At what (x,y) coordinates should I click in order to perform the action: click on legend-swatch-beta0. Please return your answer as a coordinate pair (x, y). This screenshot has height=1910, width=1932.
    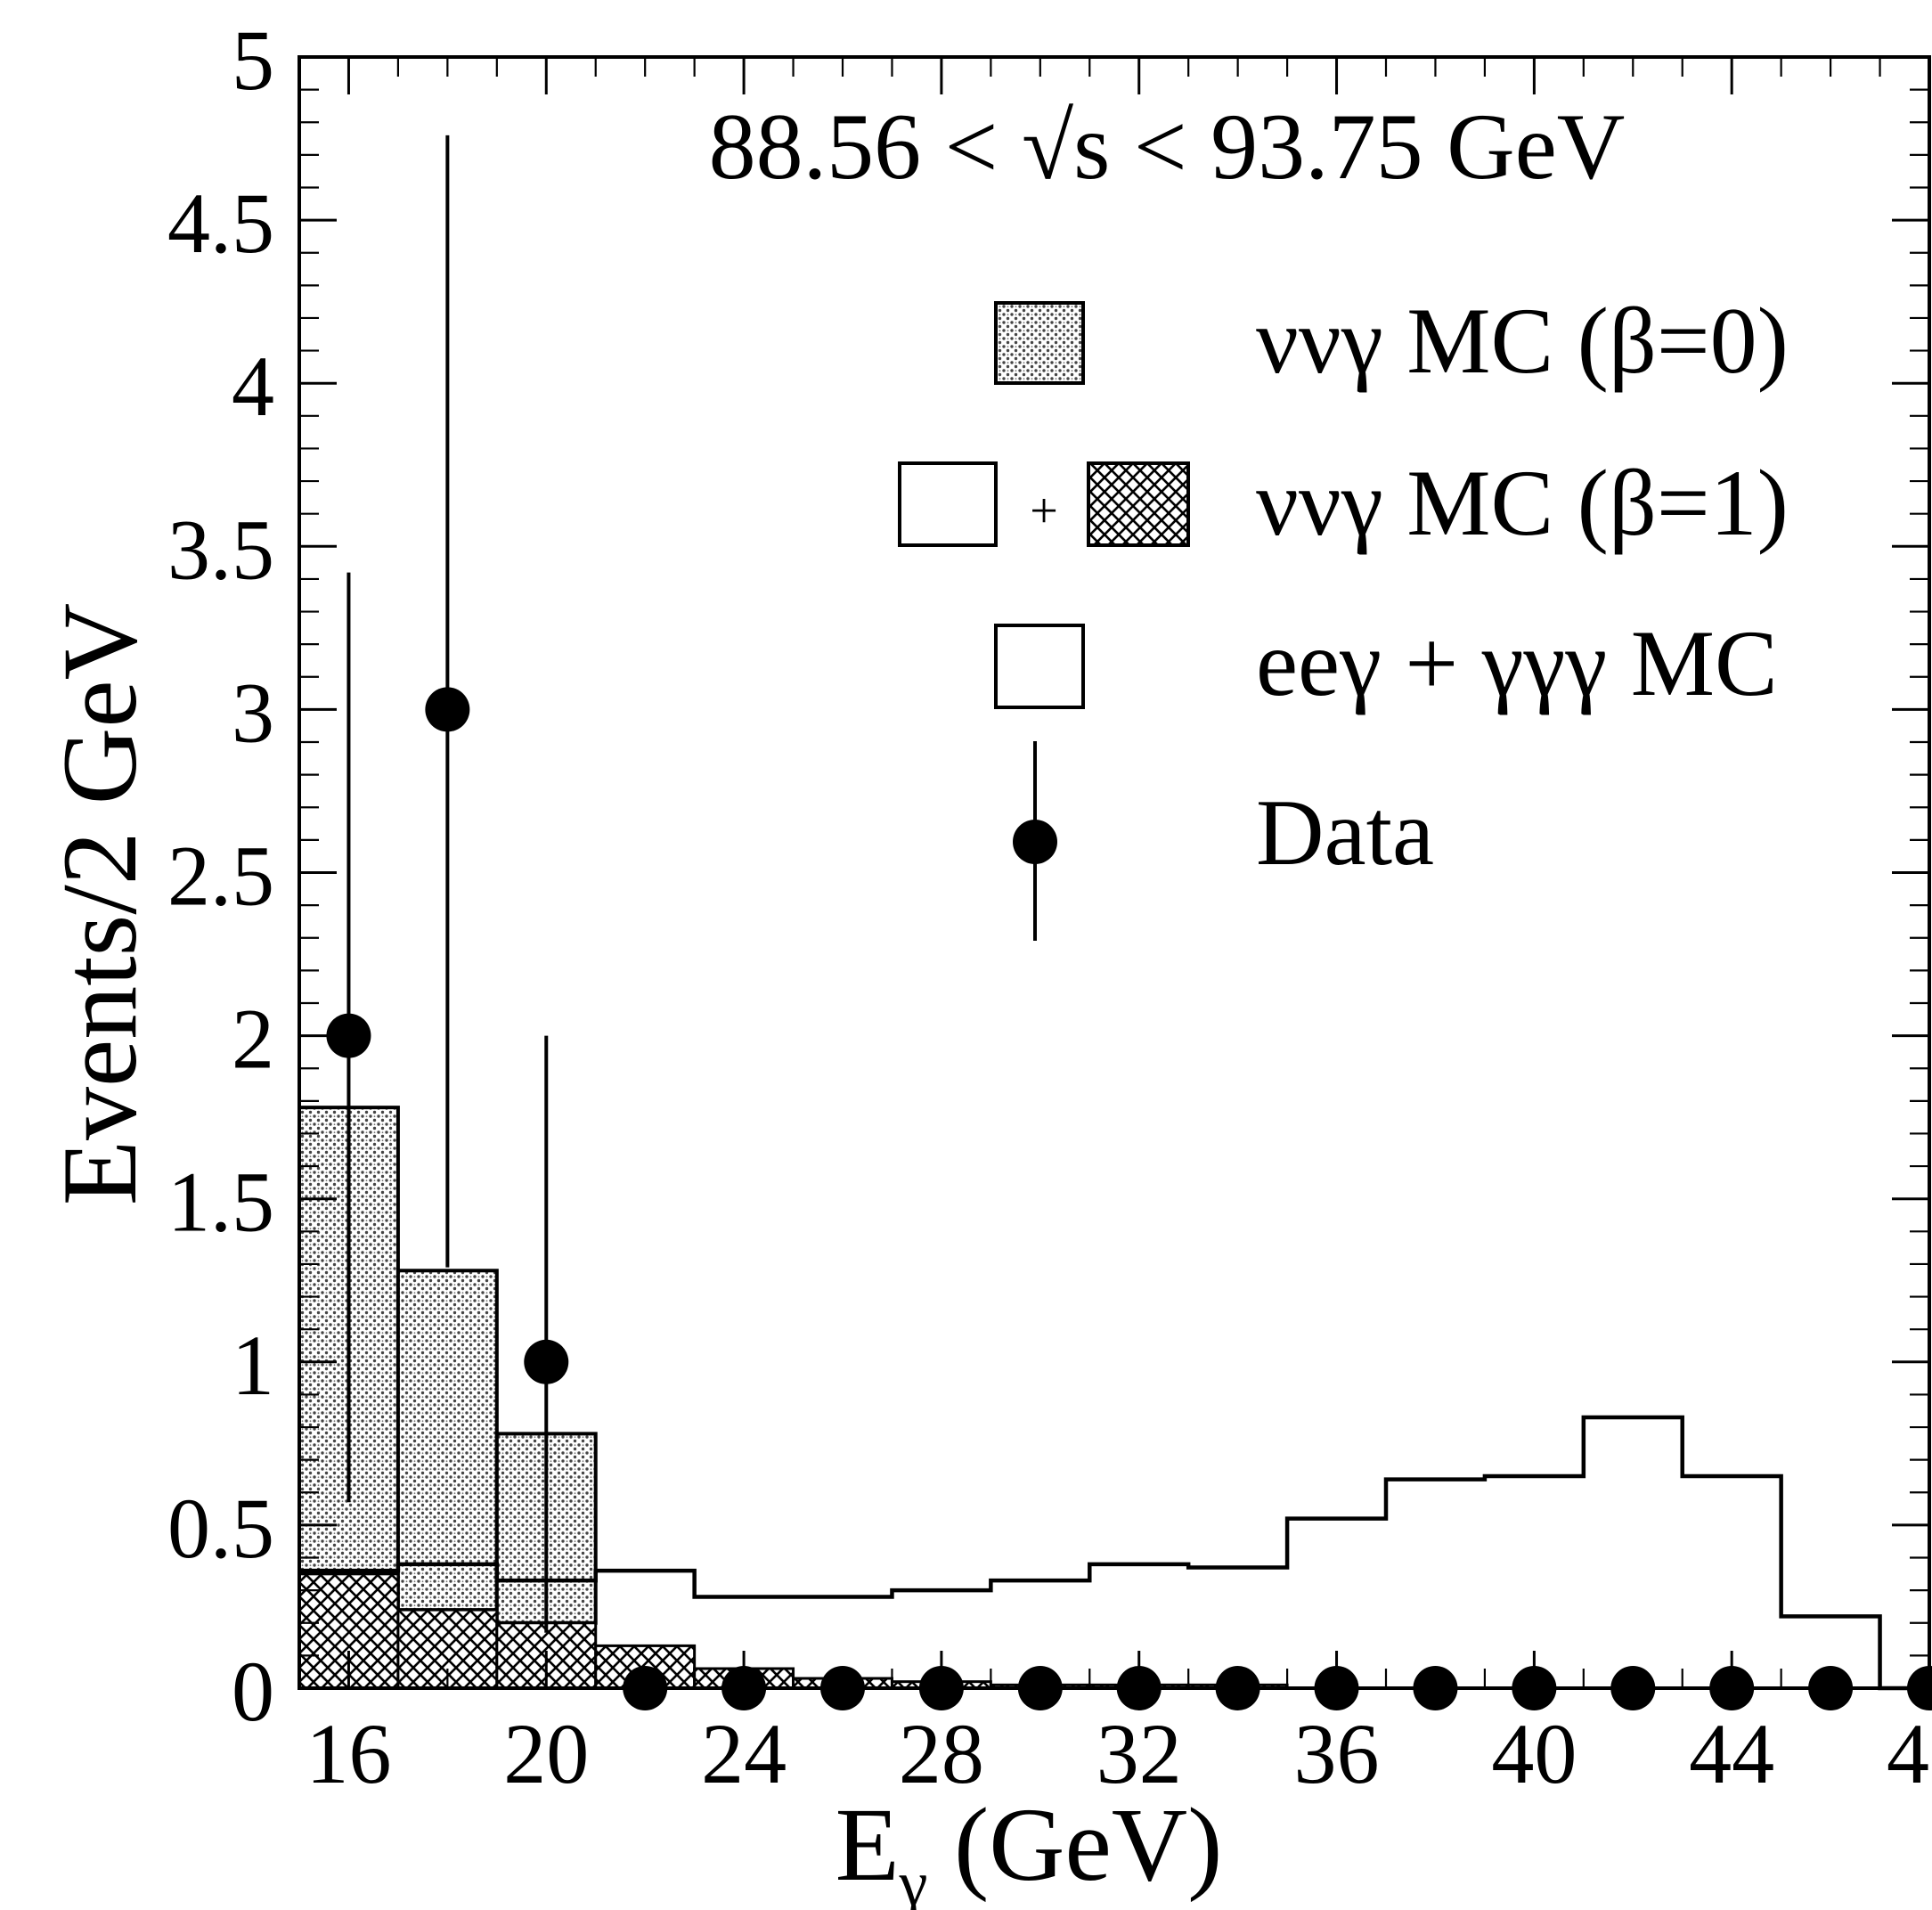
    Looking at the image, I should click on (1040, 343).